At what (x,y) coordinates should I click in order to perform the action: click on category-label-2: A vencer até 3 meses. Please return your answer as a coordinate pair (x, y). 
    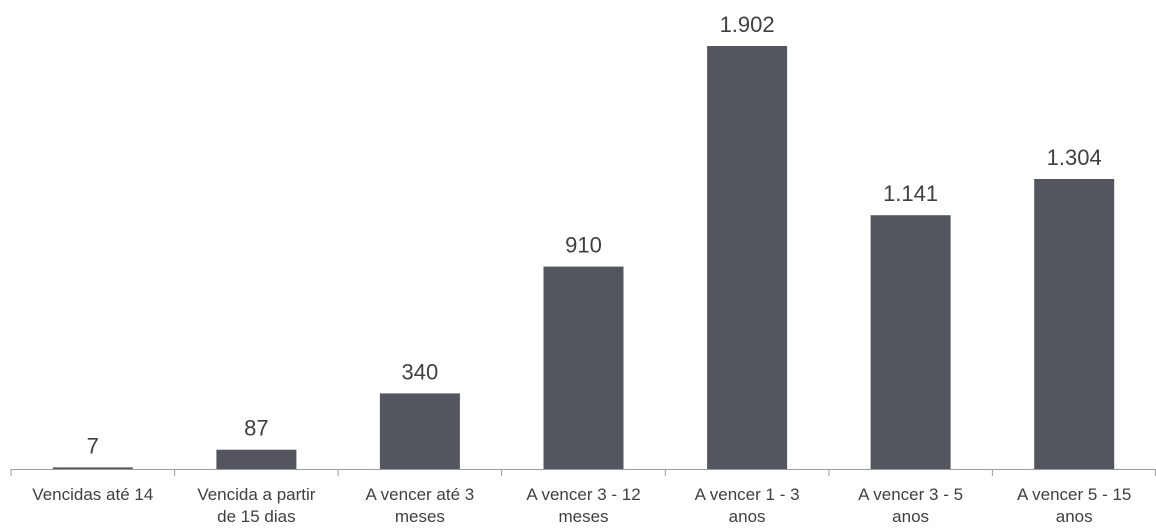
    Looking at the image, I should click on (420, 505).